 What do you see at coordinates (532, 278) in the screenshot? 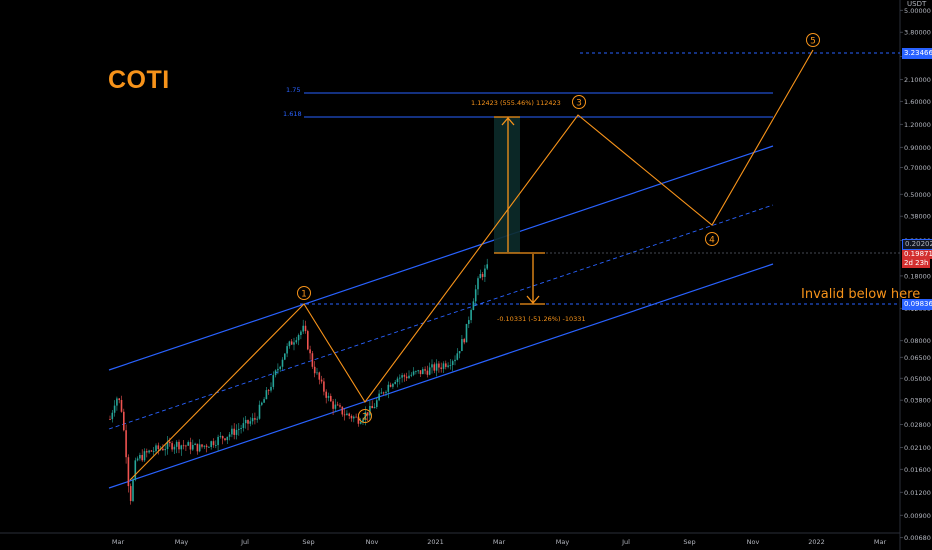
I see `measure-down-arrow` at bounding box center [532, 278].